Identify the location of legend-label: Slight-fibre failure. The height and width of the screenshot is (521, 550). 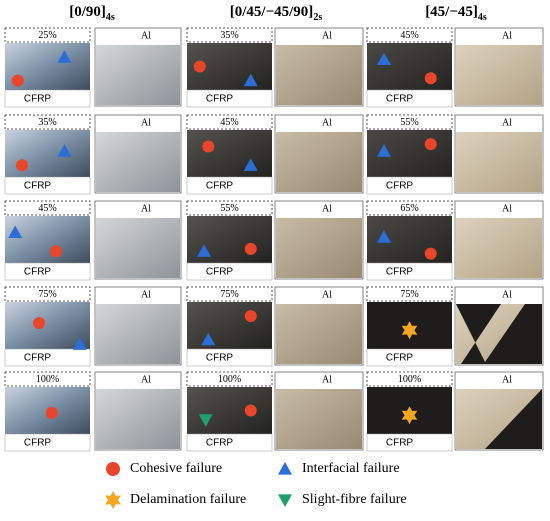
(354, 499).